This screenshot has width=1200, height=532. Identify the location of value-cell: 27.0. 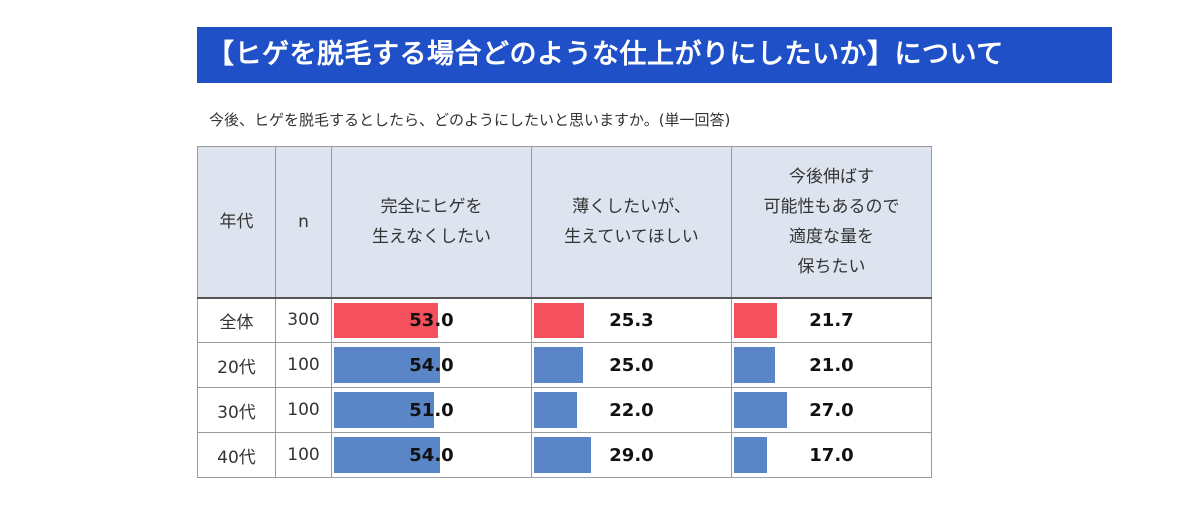
(831, 410).